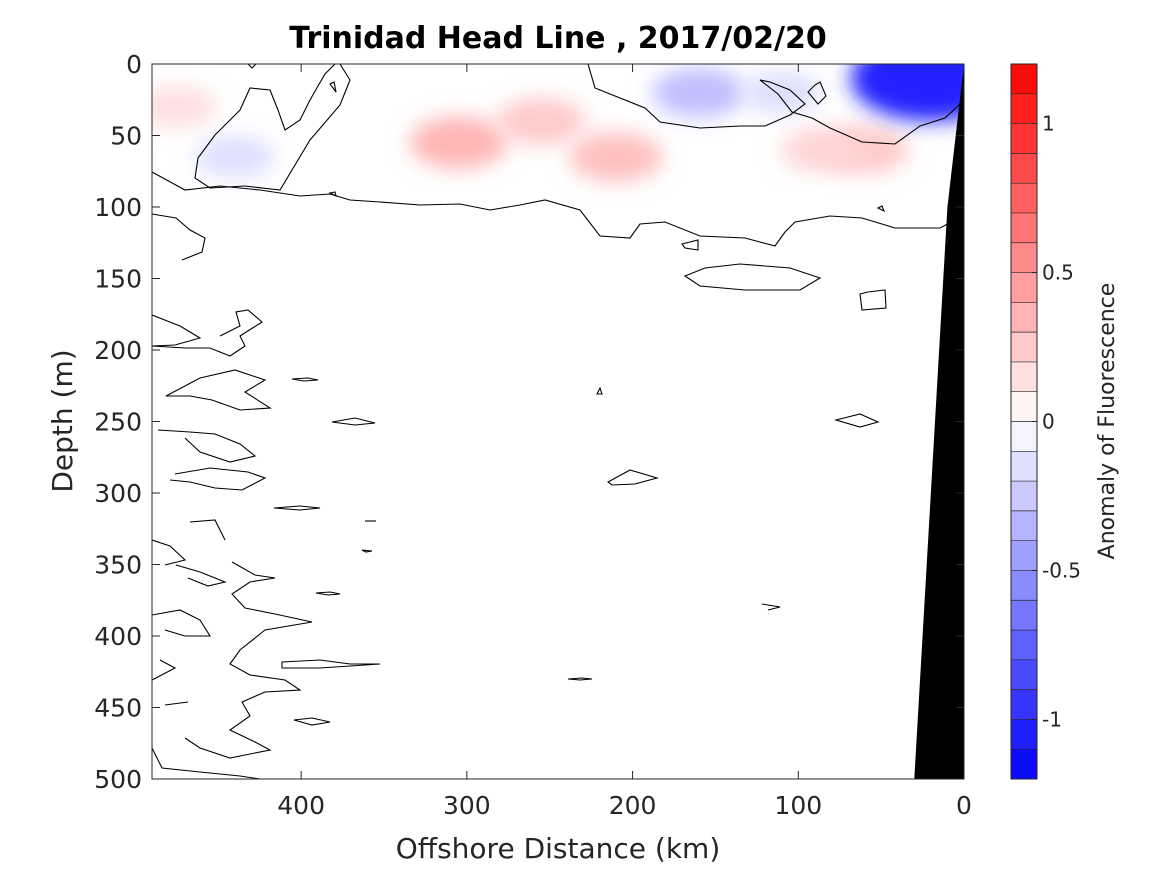  What do you see at coordinates (118, 422) in the screenshot?
I see `y-tick-label: 250` at bounding box center [118, 422].